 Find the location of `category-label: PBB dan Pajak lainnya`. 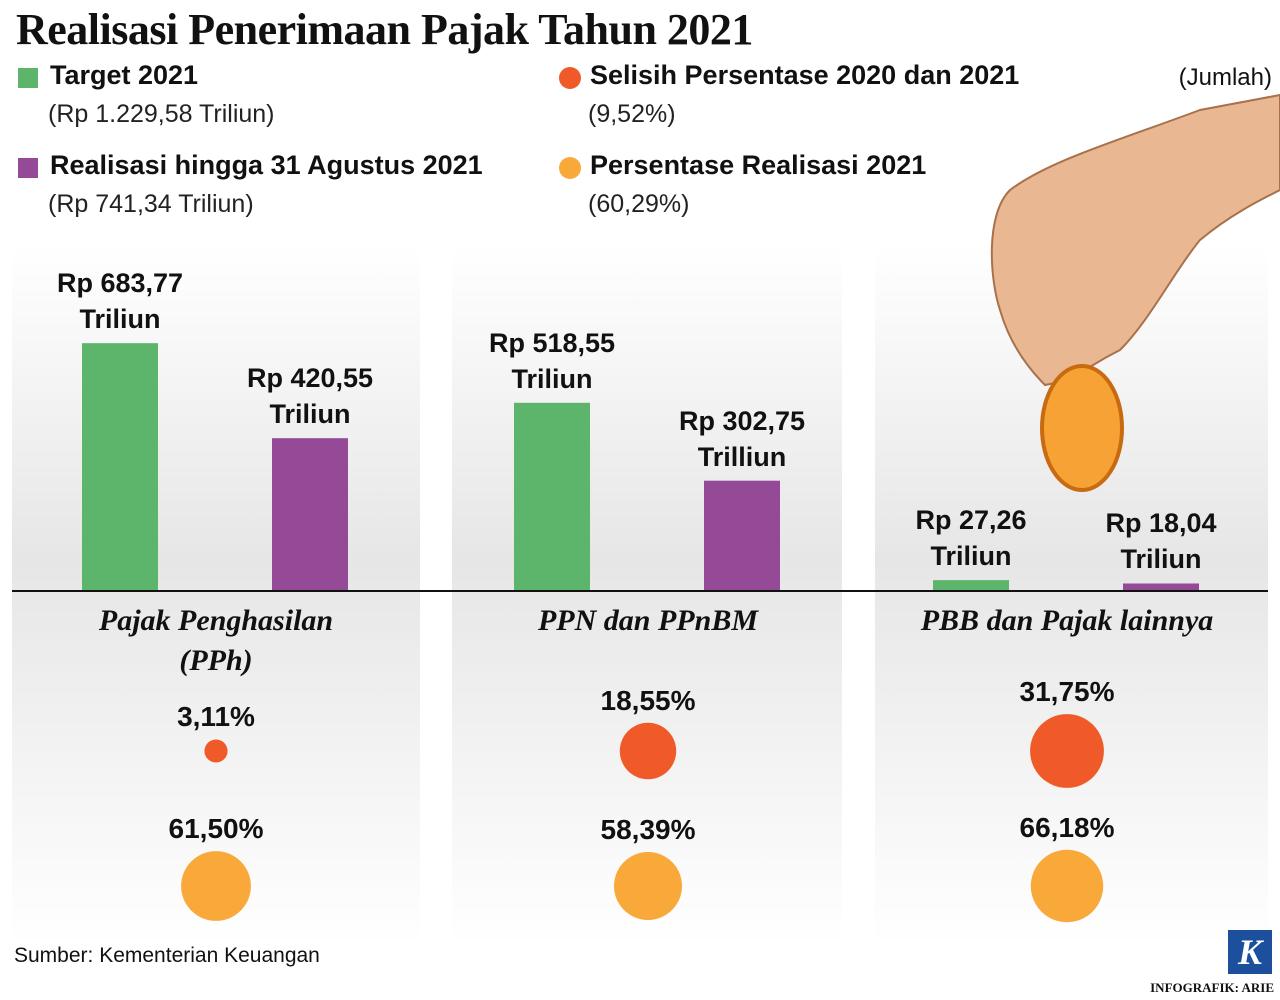

category-label: PBB dan Pajak lainnya is located at coordinates (1067, 620).